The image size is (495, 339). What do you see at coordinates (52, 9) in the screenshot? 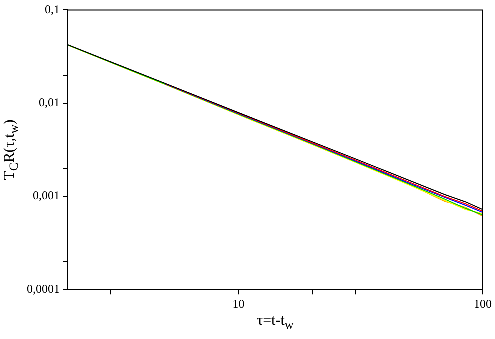
I see `y-tick-label: 0,1` at bounding box center [52, 9].